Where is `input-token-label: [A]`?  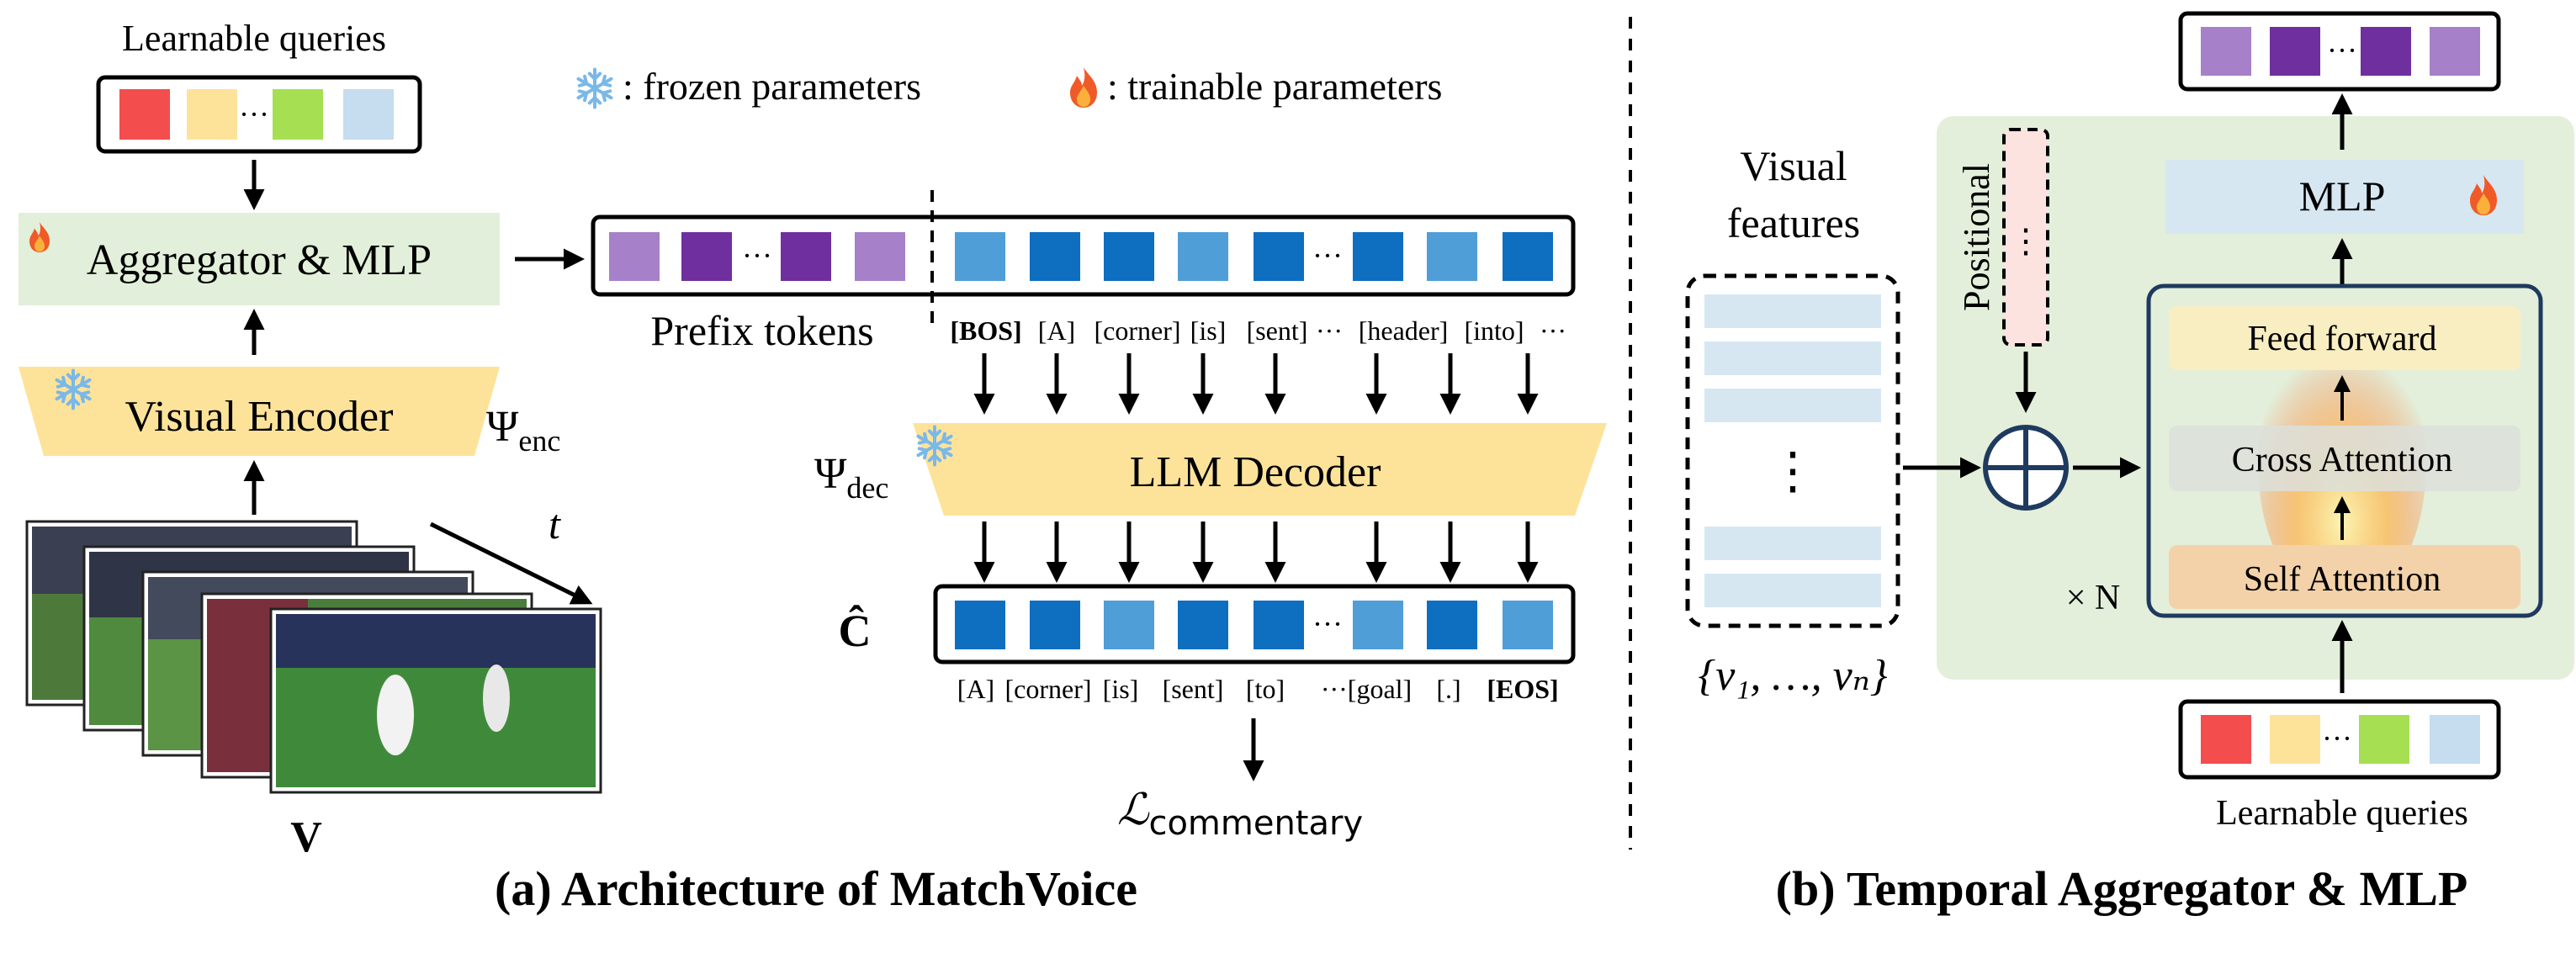
input-token-label: [A] is located at coordinates (1056, 330).